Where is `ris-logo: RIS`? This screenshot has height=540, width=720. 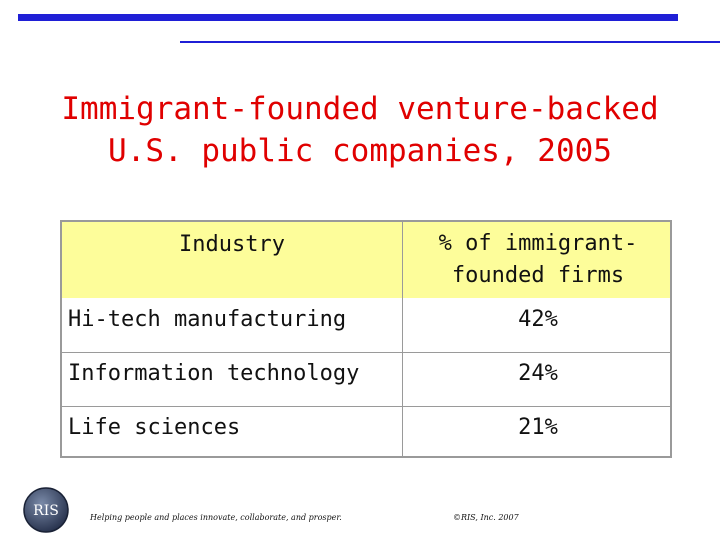
ris-logo: RIS is located at coordinates (46, 510).